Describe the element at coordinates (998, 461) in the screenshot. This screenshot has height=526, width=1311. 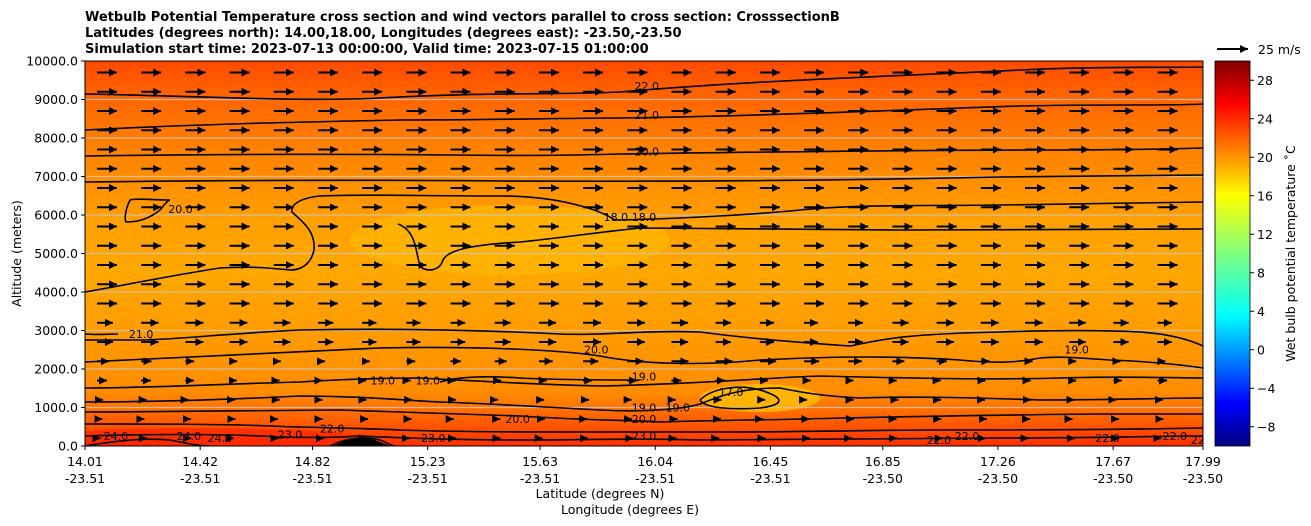
I see `x-tick-label-lat: 17.26` at that location.